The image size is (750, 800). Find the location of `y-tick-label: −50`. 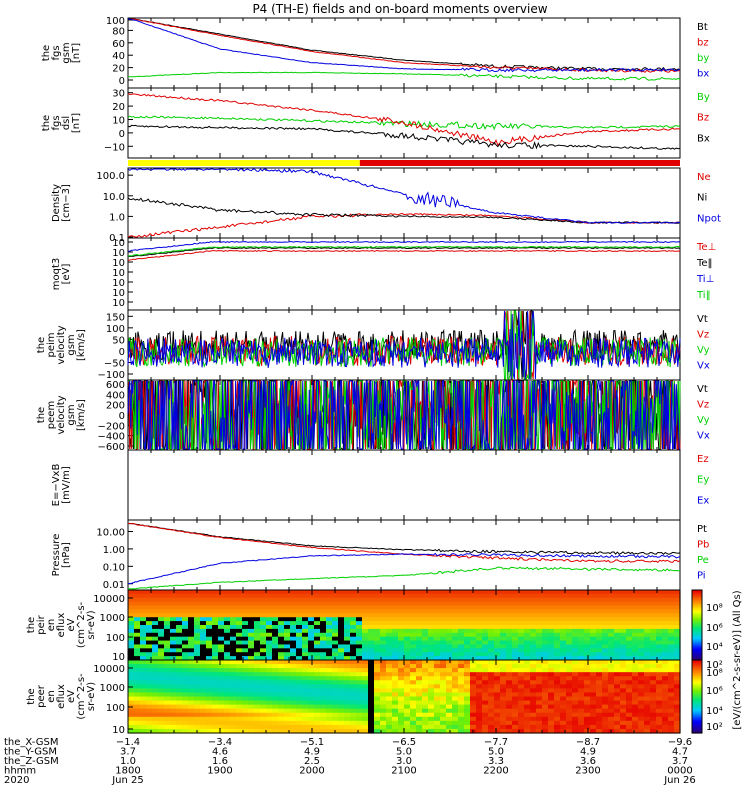

y-tick-label: −50 is located at coordinates (114, 363).